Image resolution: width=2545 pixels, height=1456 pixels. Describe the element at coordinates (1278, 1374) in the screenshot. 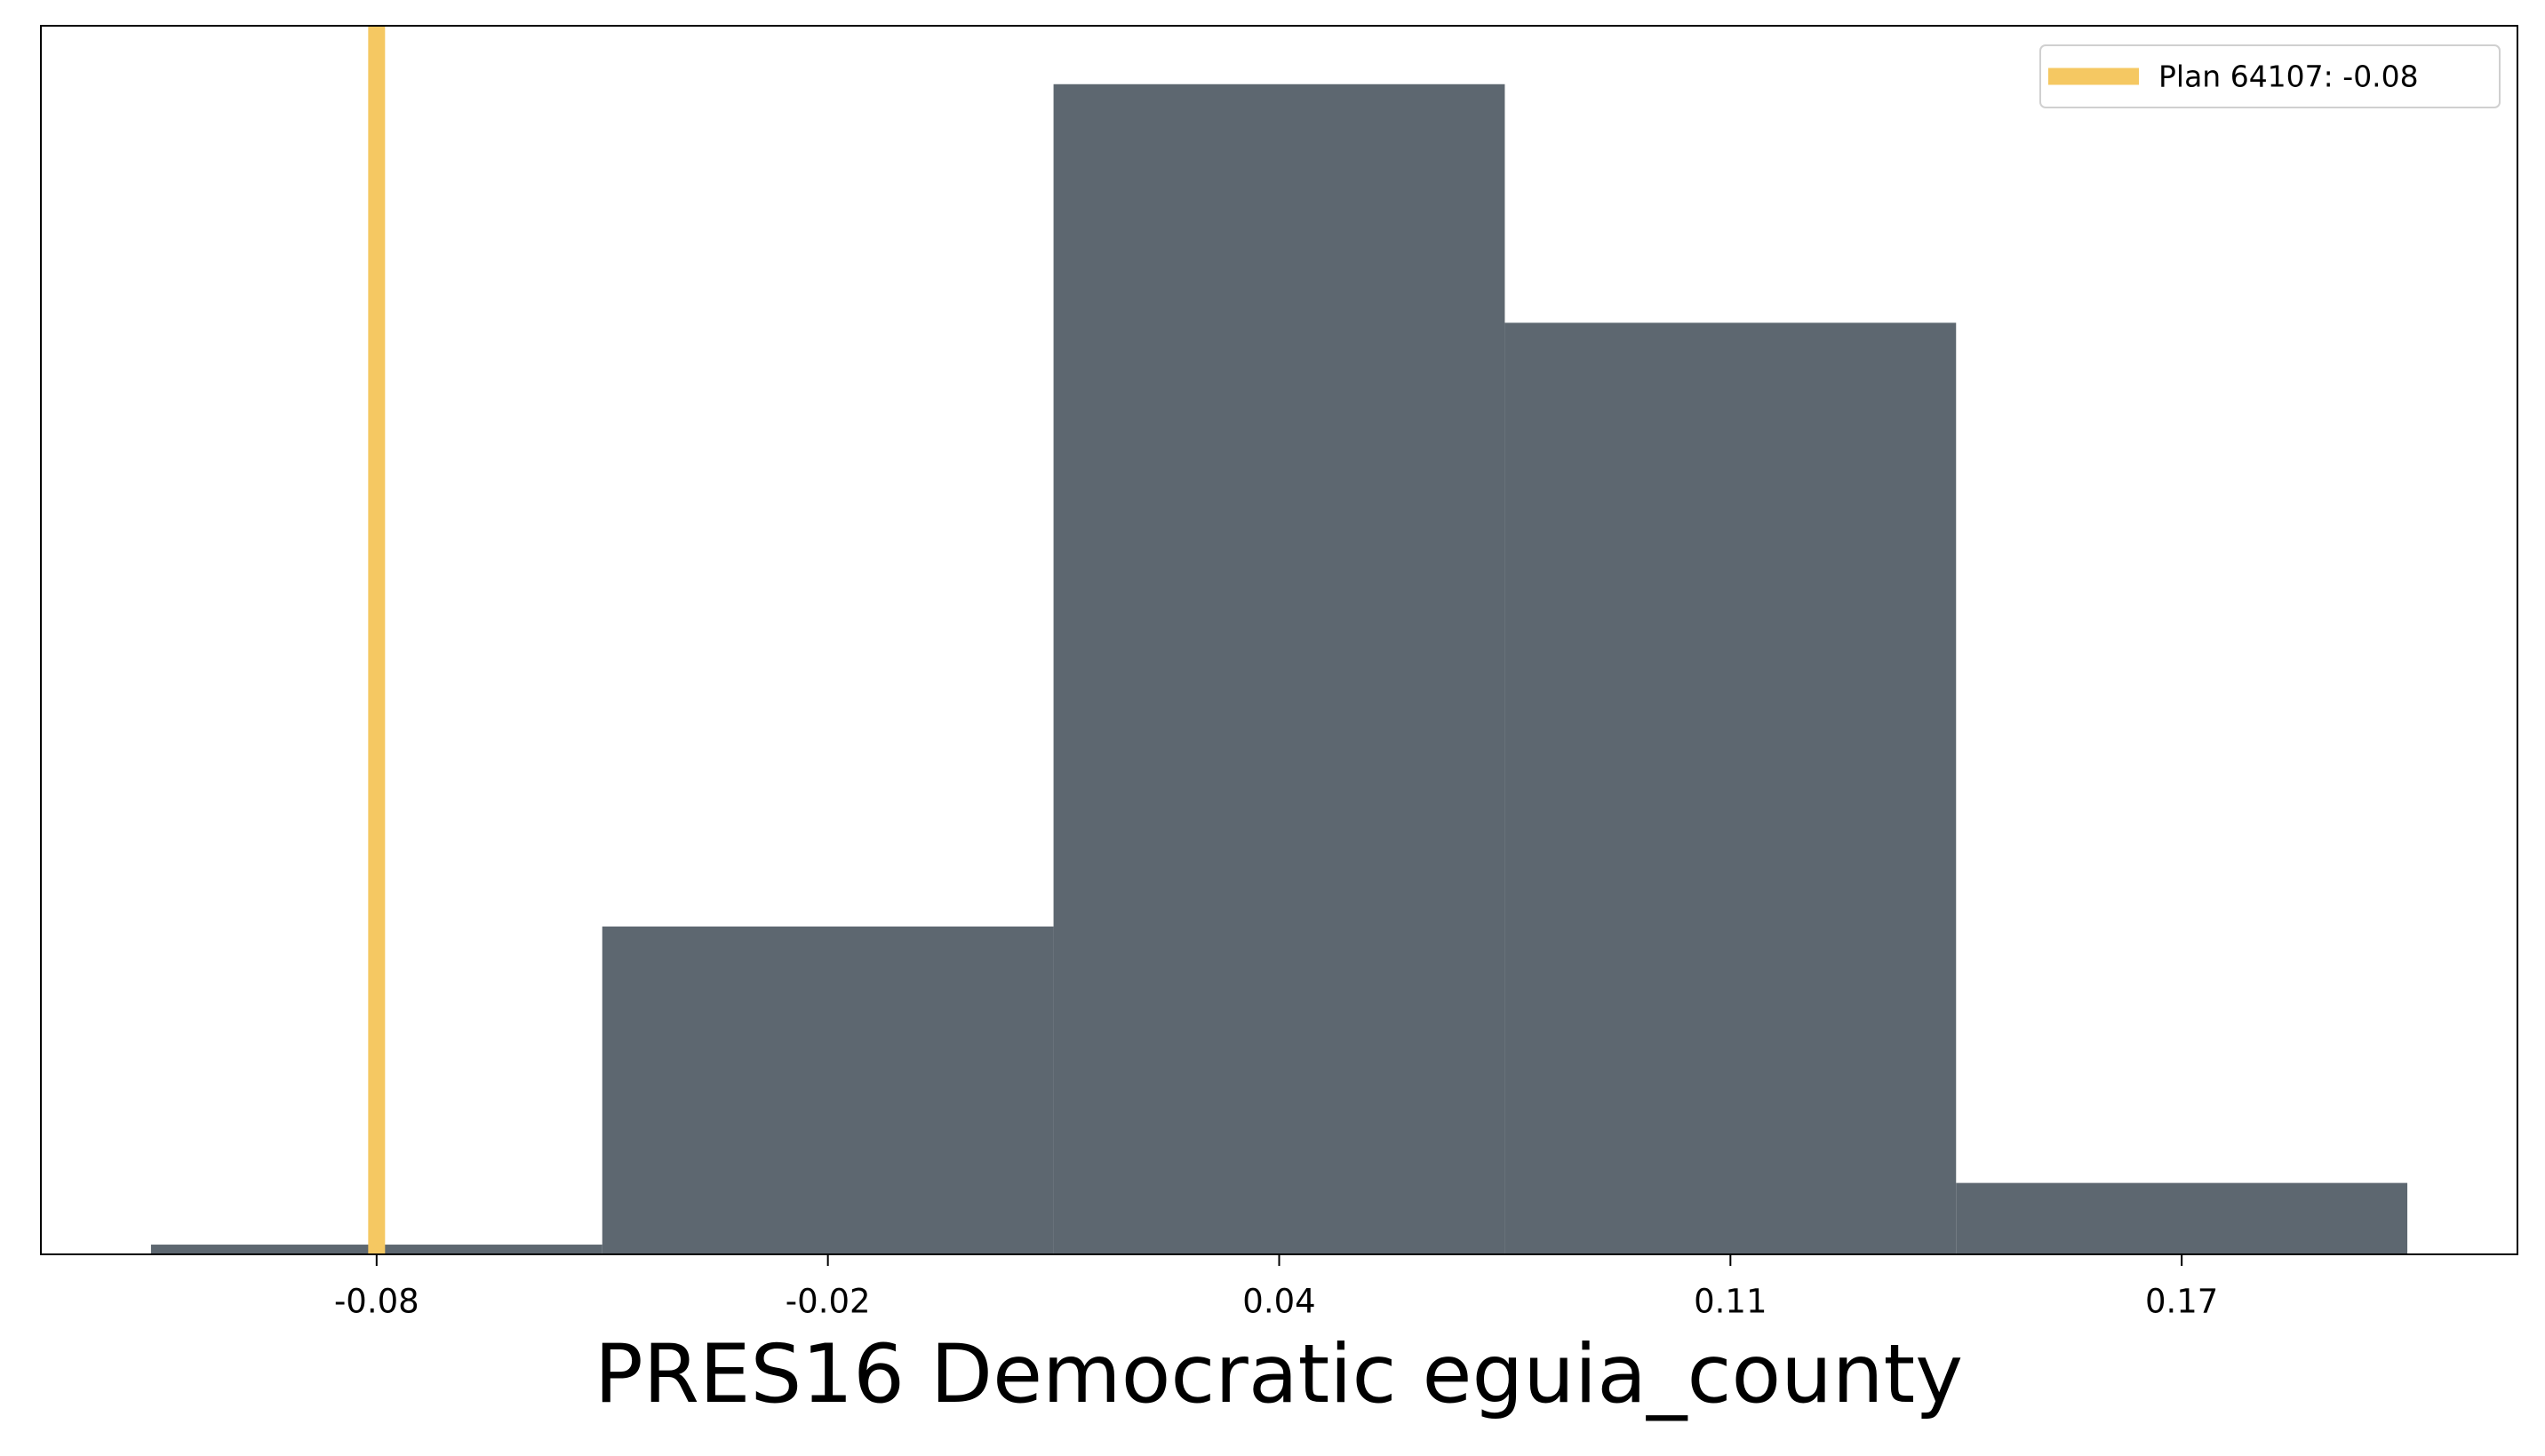

I see `x-axis-label: PRES16 Democratic eguia_county` at that location.